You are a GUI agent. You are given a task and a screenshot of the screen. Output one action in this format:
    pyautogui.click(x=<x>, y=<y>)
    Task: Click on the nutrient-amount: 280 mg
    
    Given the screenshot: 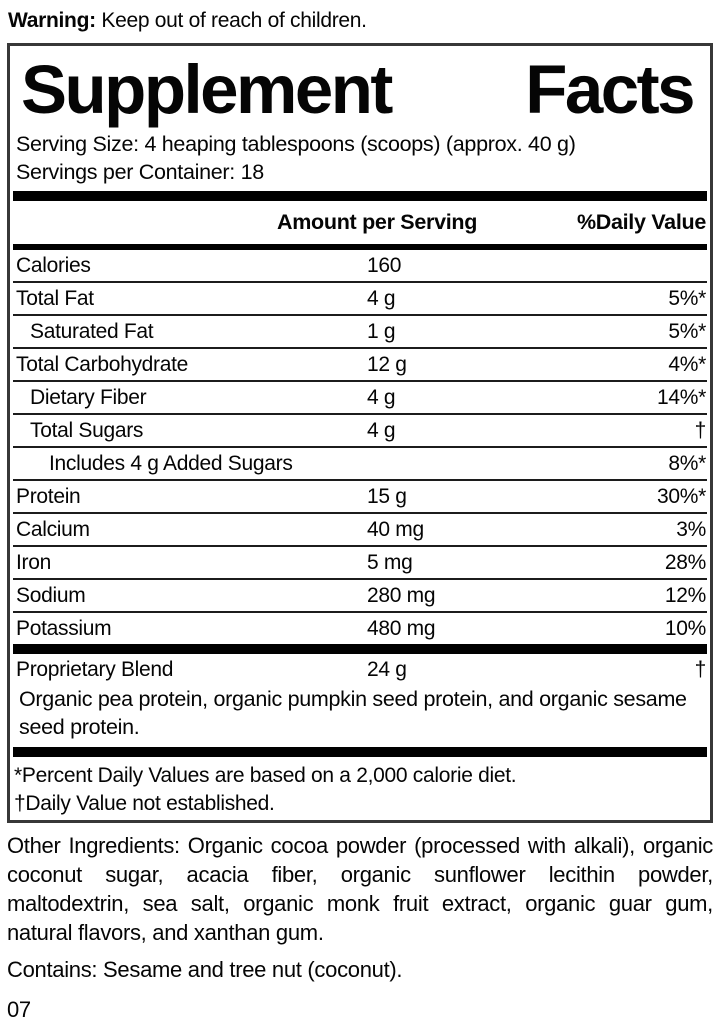 What is the action you would take?
    pyautogui.click(x=401, y=595)
    